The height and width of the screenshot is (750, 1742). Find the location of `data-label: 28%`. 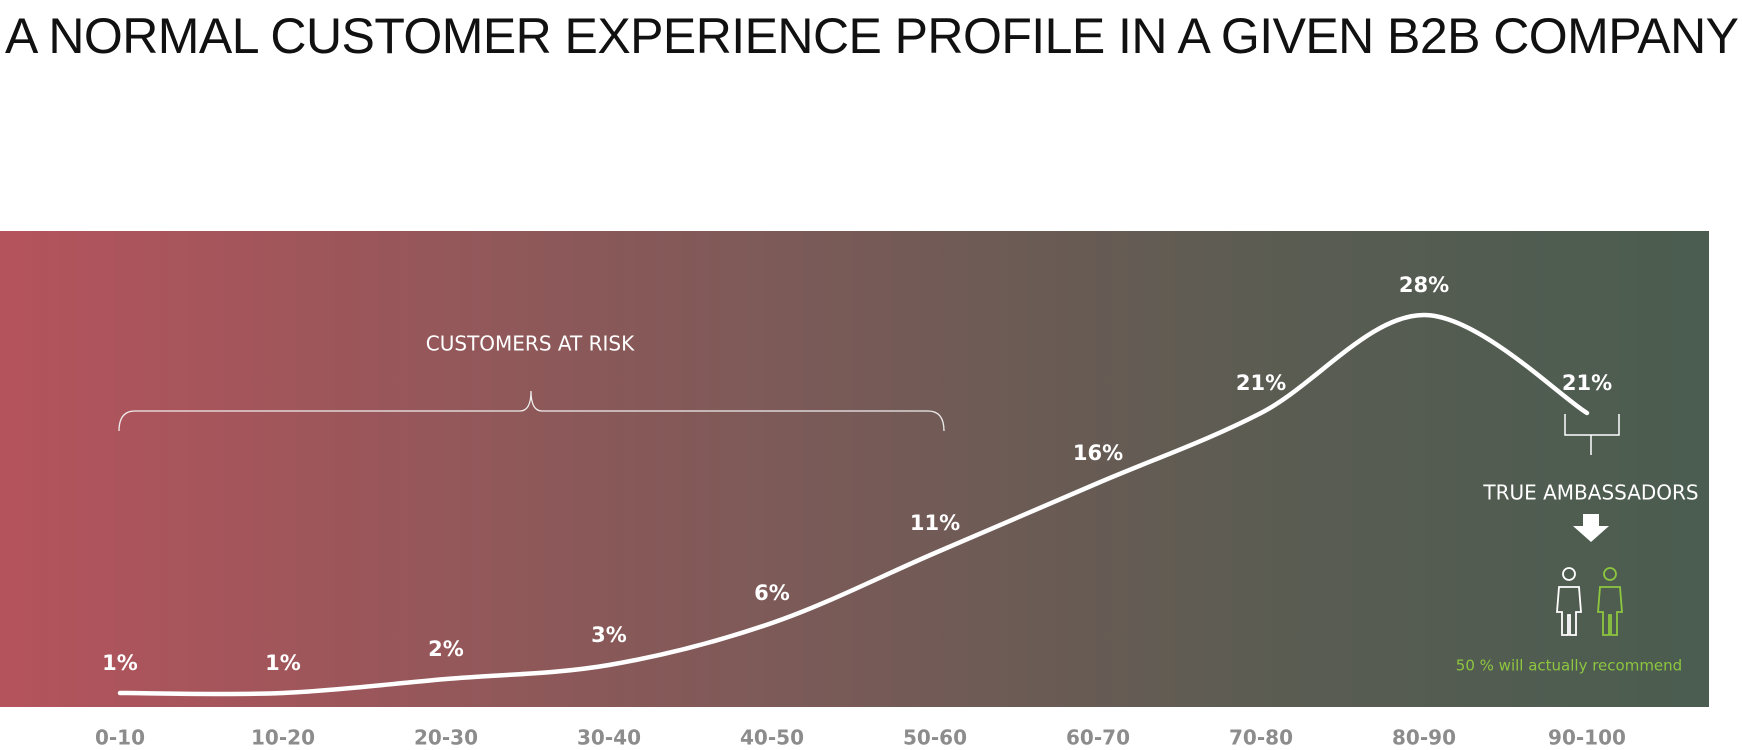

data-label: 28% is located at coordinates (1424, 285).